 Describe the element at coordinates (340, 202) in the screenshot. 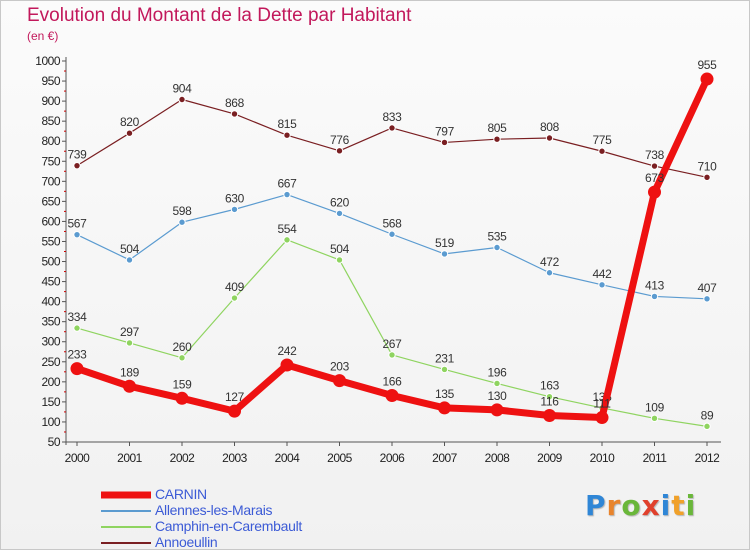

I see `data-label-allennes-les-marais: 620` at that location.